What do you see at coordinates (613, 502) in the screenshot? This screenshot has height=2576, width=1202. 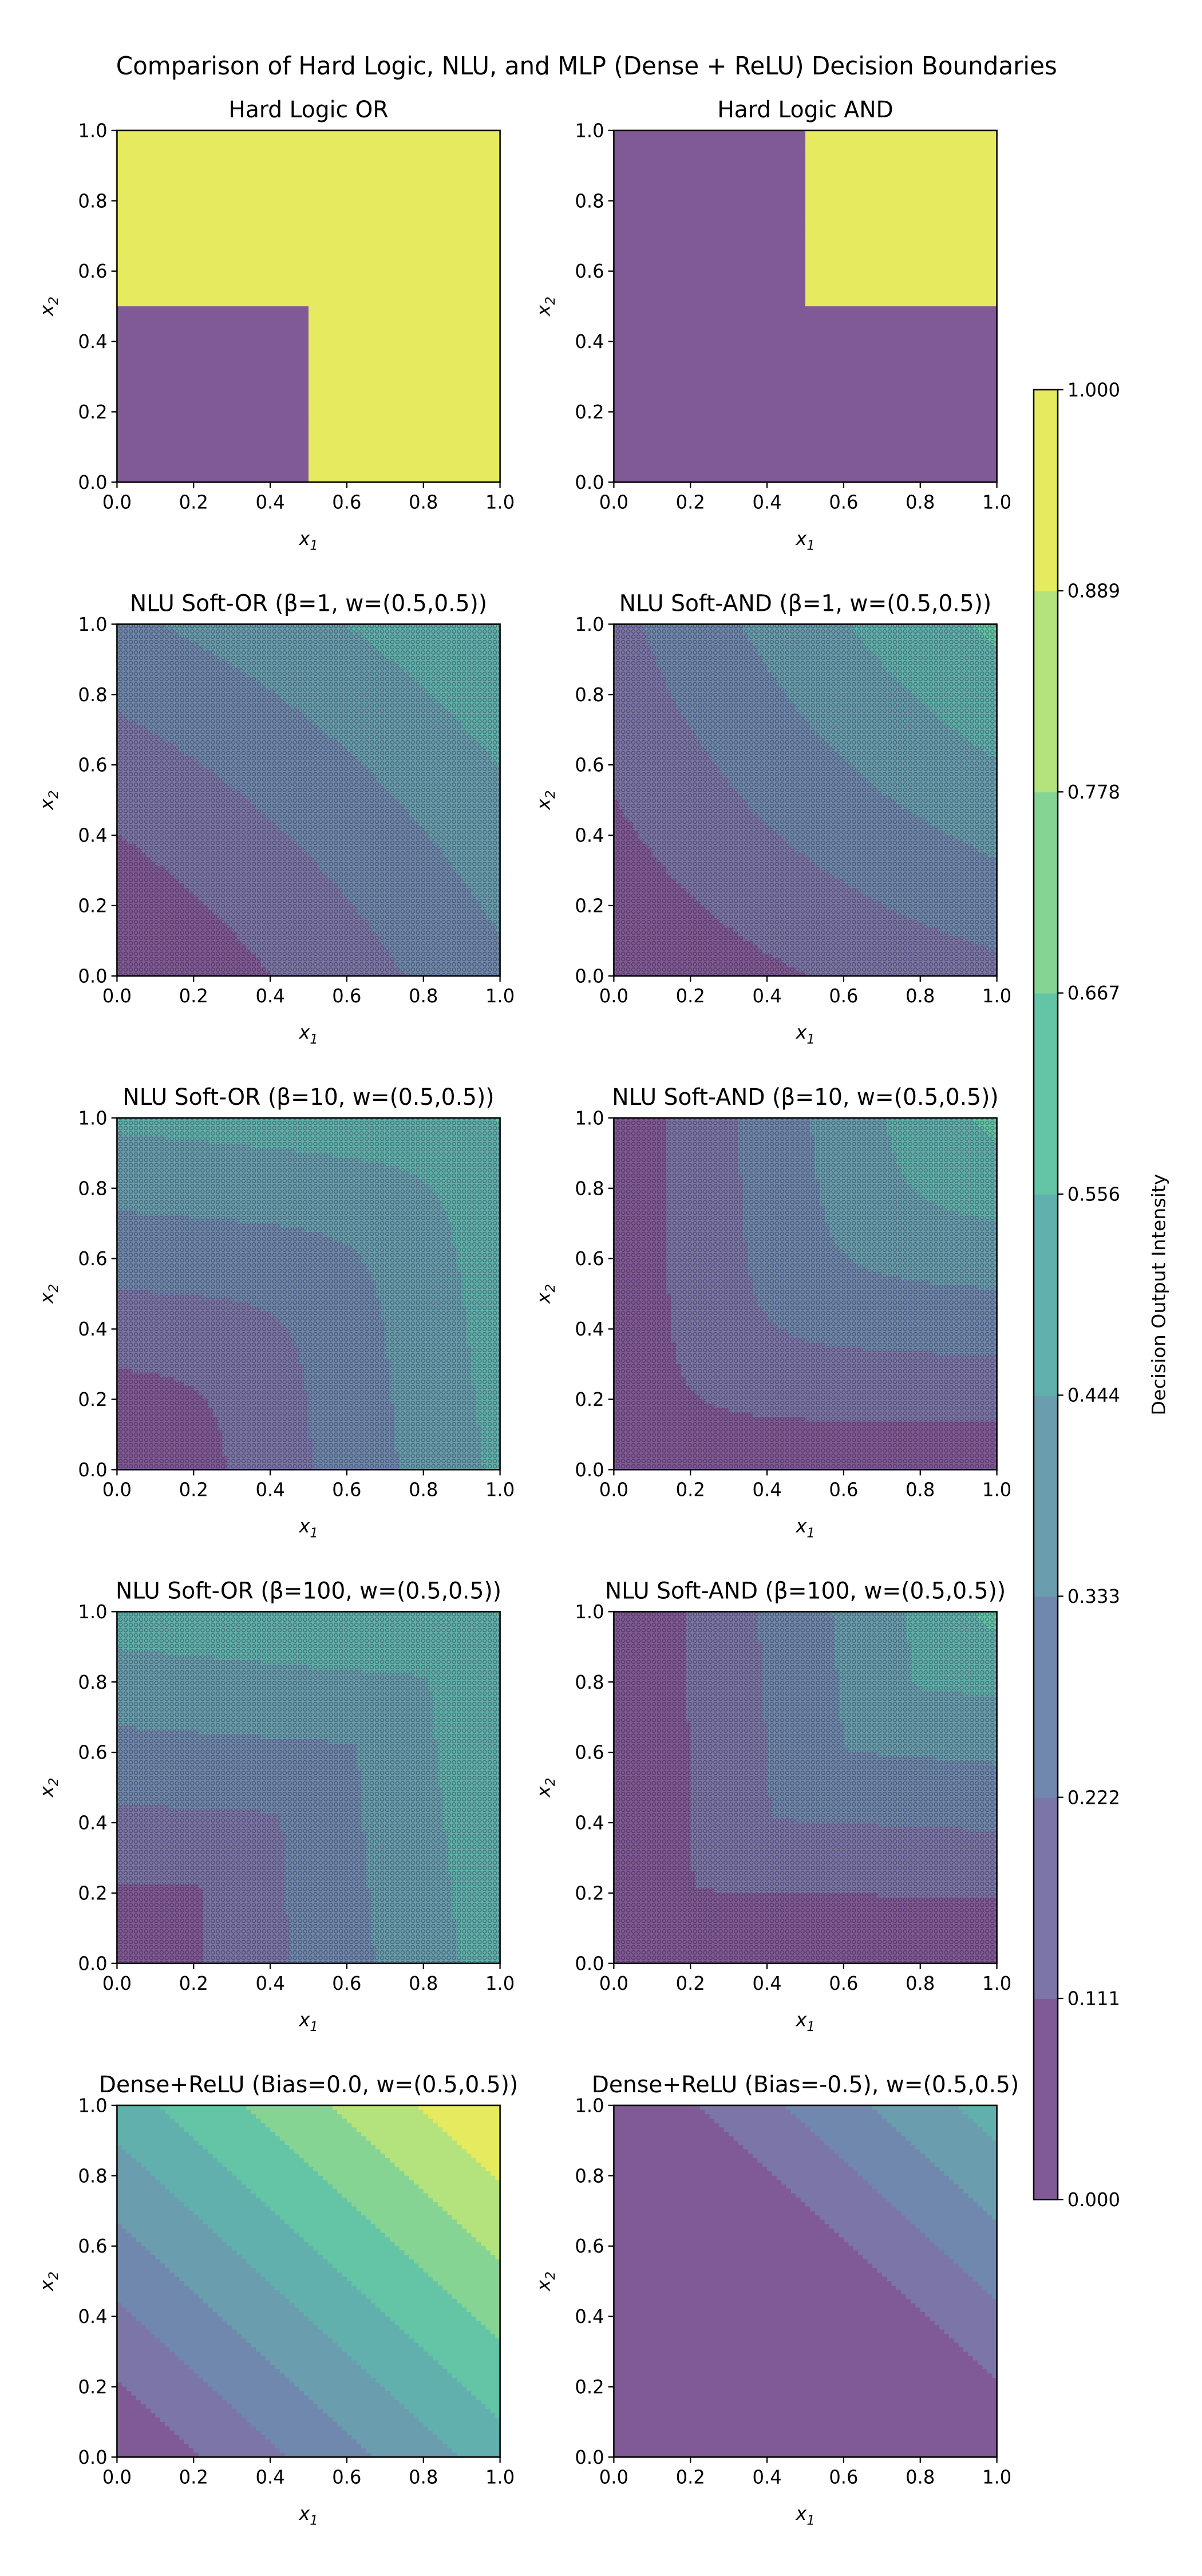 I see `x-tick-label: 0.0` at bounding box center [613, 502].